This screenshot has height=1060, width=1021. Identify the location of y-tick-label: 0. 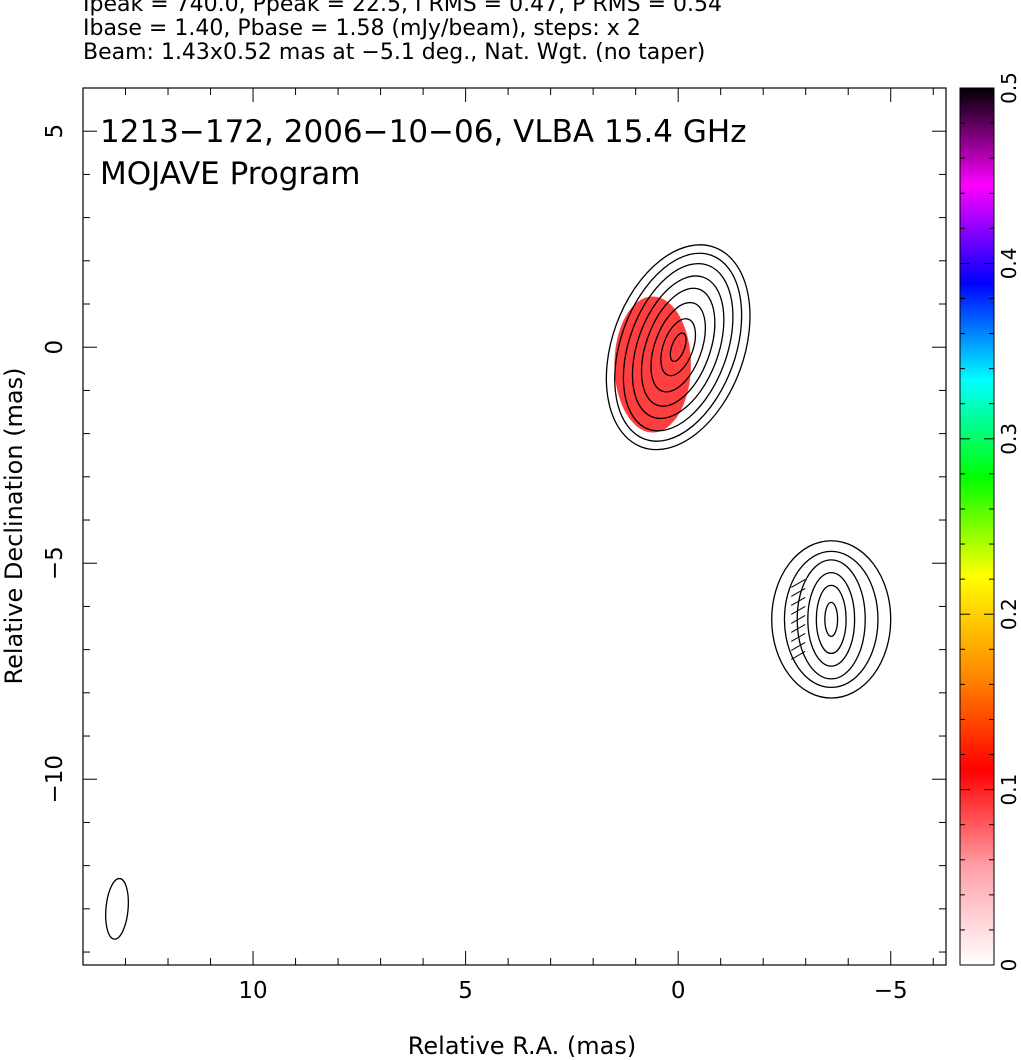
(55, 347).